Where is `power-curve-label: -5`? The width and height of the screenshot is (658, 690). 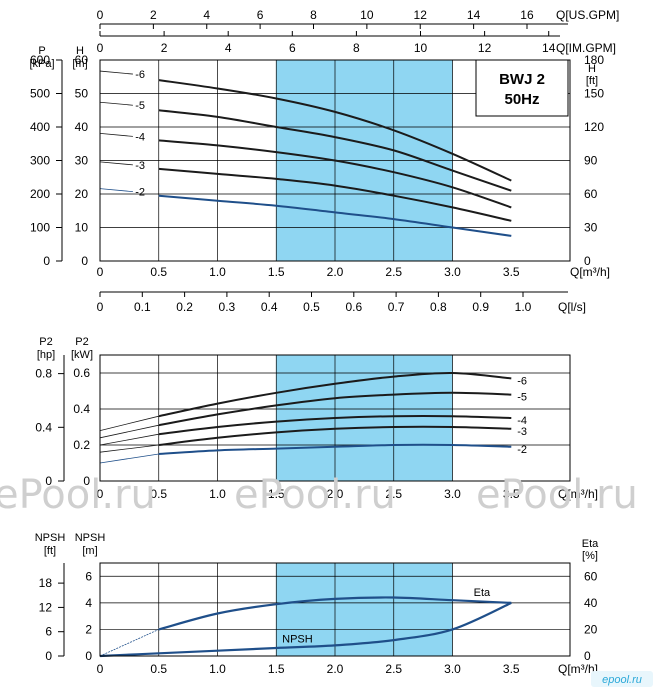 power-curve-label: -5 is located at coordinates (522, 398).